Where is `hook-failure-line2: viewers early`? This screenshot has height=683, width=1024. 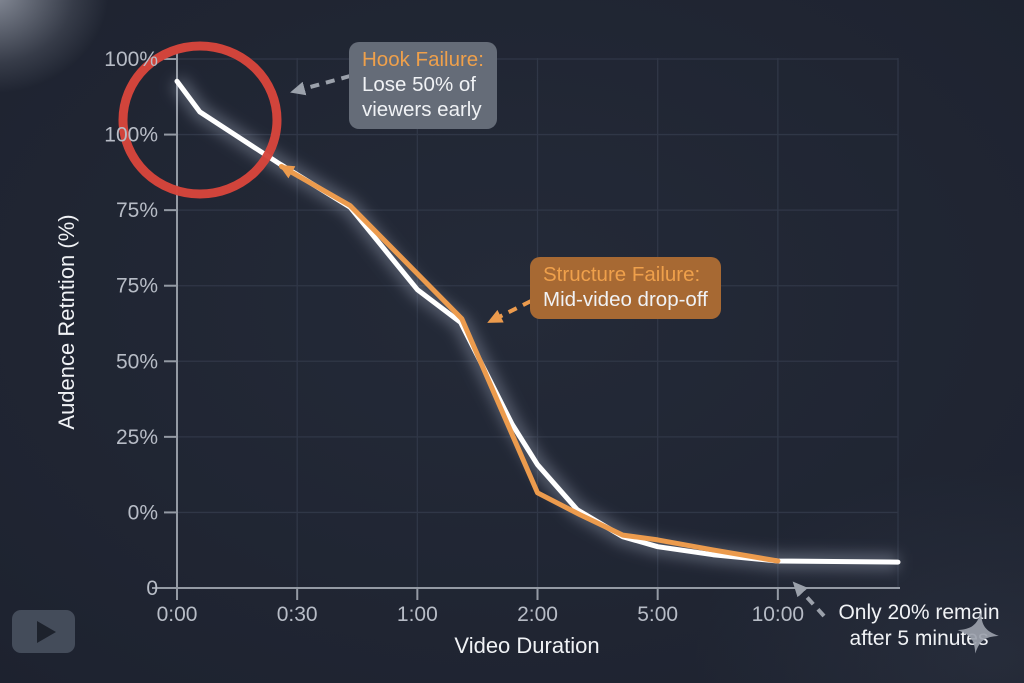
hook-failure-line2: viewers early is located at coordinates (422, 109).